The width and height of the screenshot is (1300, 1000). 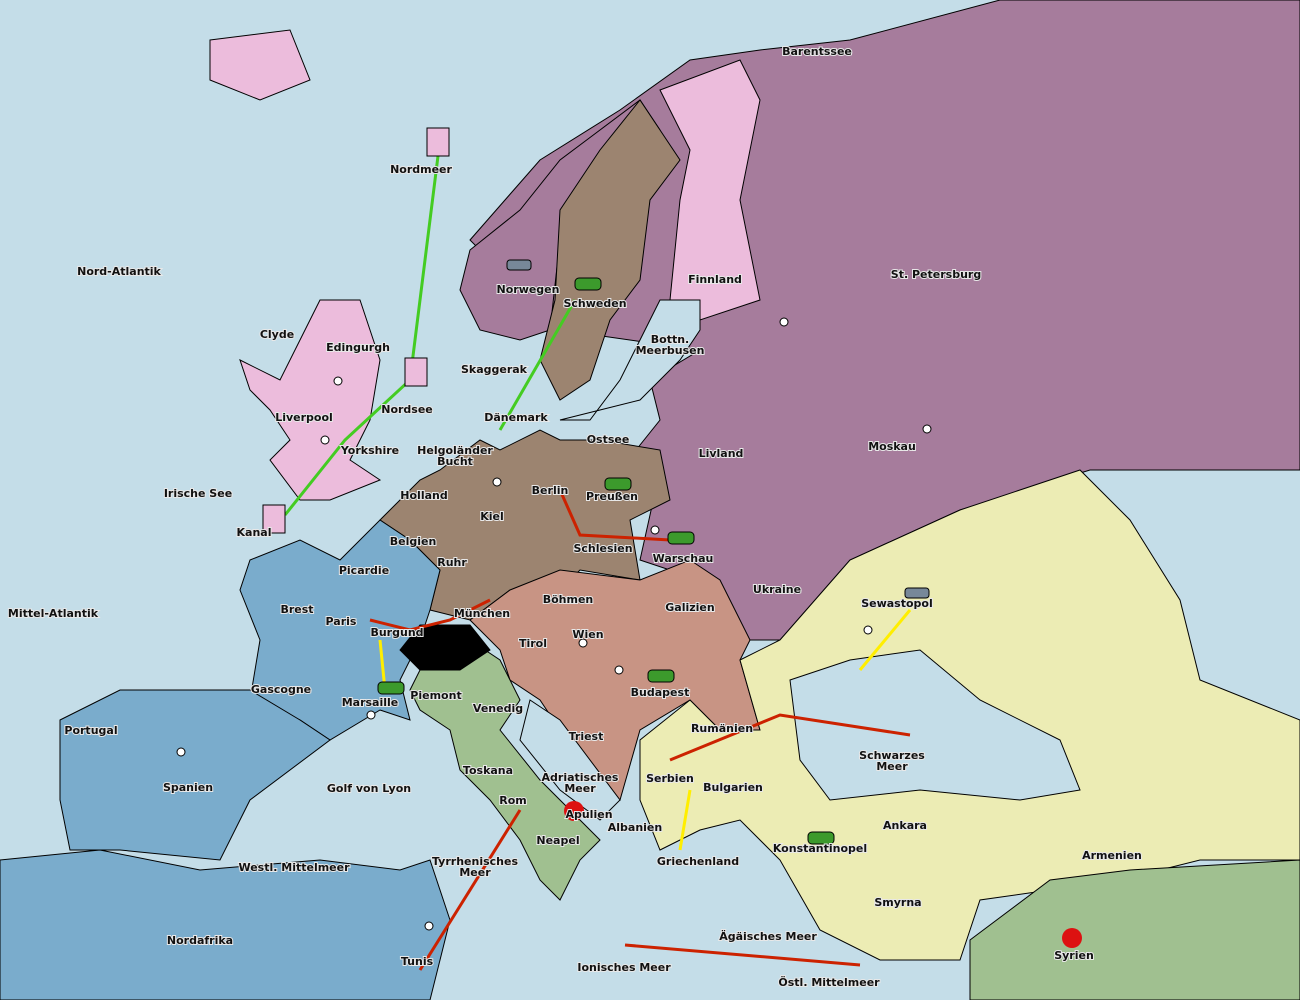 What do you see at coordinates (630, 360) in the screenshot?
I see `ostsee` at bounding box center [630, 360].